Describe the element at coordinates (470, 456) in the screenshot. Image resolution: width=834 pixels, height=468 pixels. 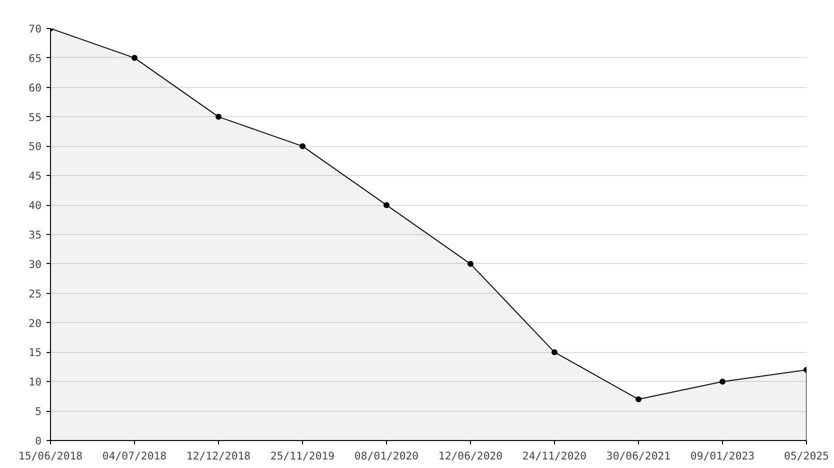
I see `x-tick-label: 12/06/2020` at that location.